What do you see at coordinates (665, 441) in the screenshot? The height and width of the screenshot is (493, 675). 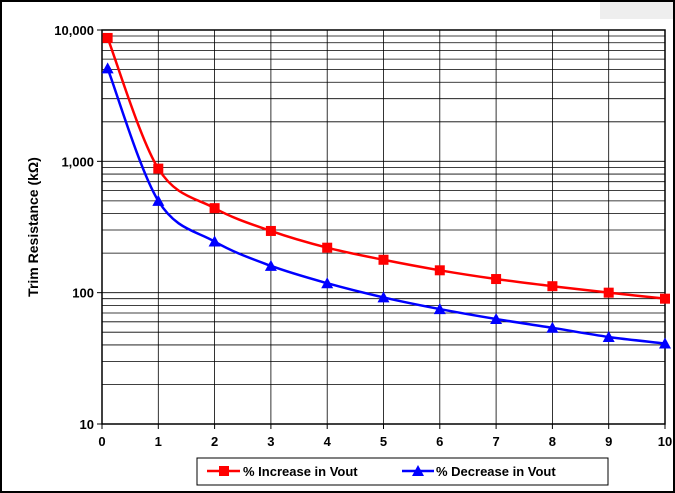 I see `x-tick-label: 10` at bounding box center [665, 441].